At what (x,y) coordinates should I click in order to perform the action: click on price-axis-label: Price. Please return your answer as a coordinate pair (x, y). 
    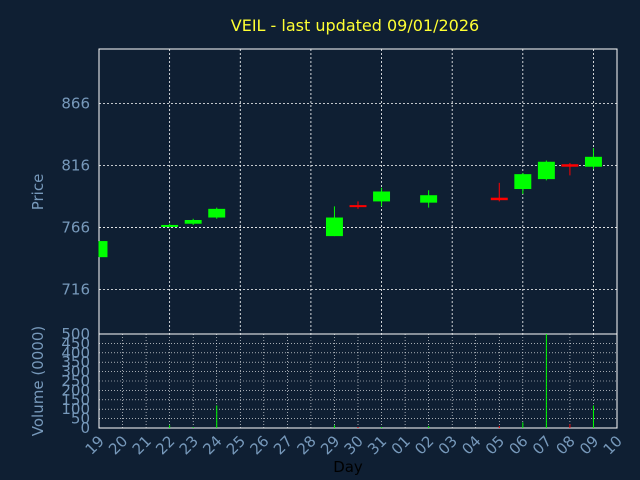
    Looking at the image, I should click on (38, 192).